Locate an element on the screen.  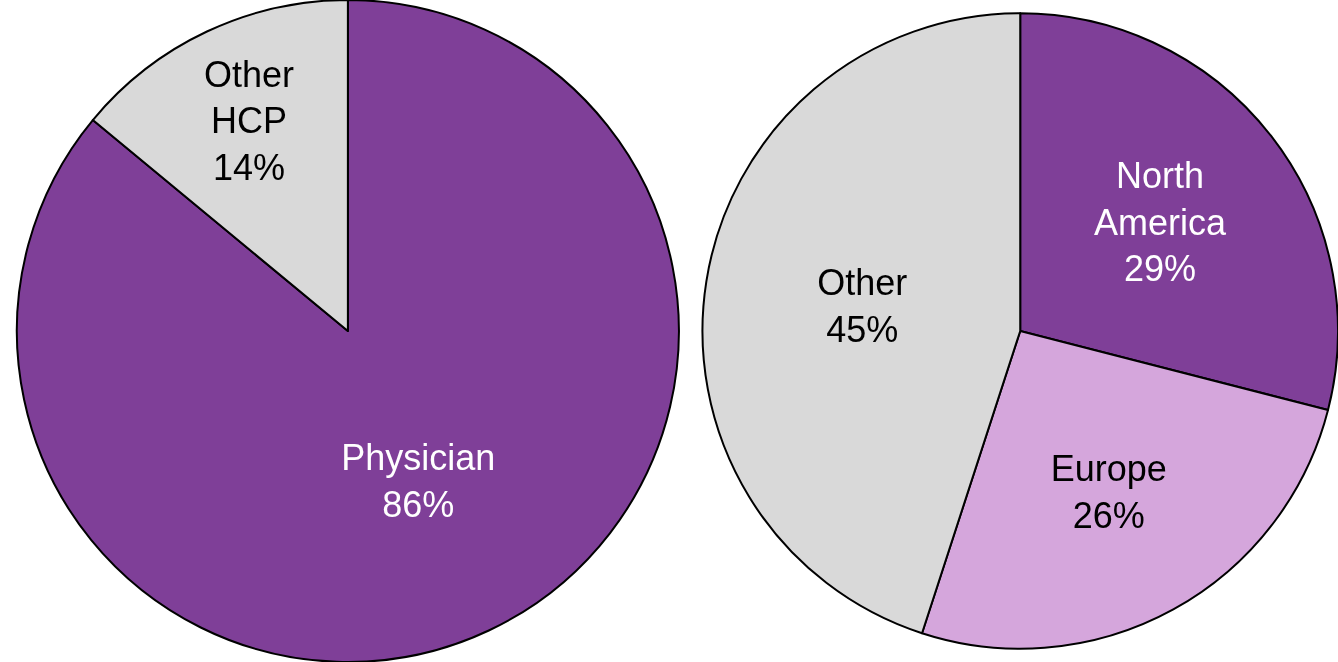
data-label: 29% is located at coordinates (1160, 269).